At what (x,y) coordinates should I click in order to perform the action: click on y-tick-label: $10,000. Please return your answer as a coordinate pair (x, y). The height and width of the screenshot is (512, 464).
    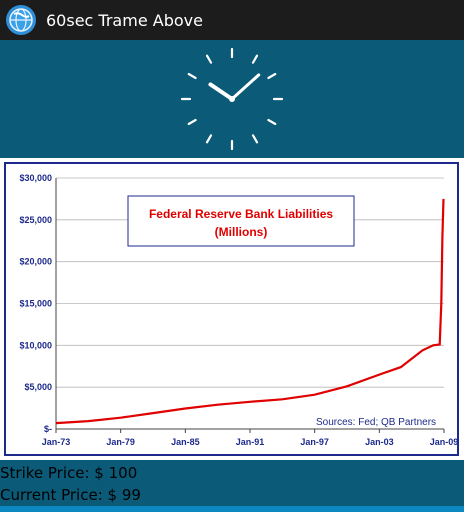
    Looking at the image, I should click on (35, 345).